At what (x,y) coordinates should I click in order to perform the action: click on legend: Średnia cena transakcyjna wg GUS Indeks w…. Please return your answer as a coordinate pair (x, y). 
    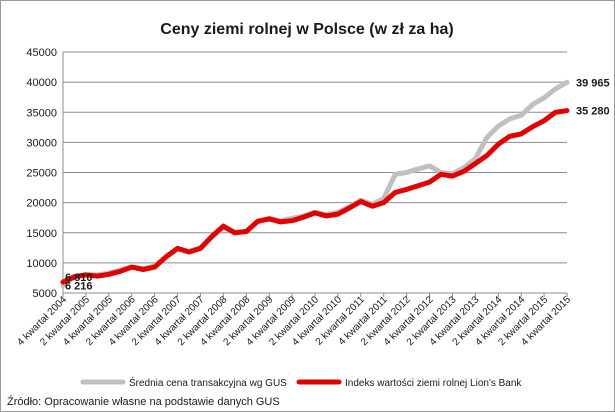
    Looking at the image, I should click on (301, 382).